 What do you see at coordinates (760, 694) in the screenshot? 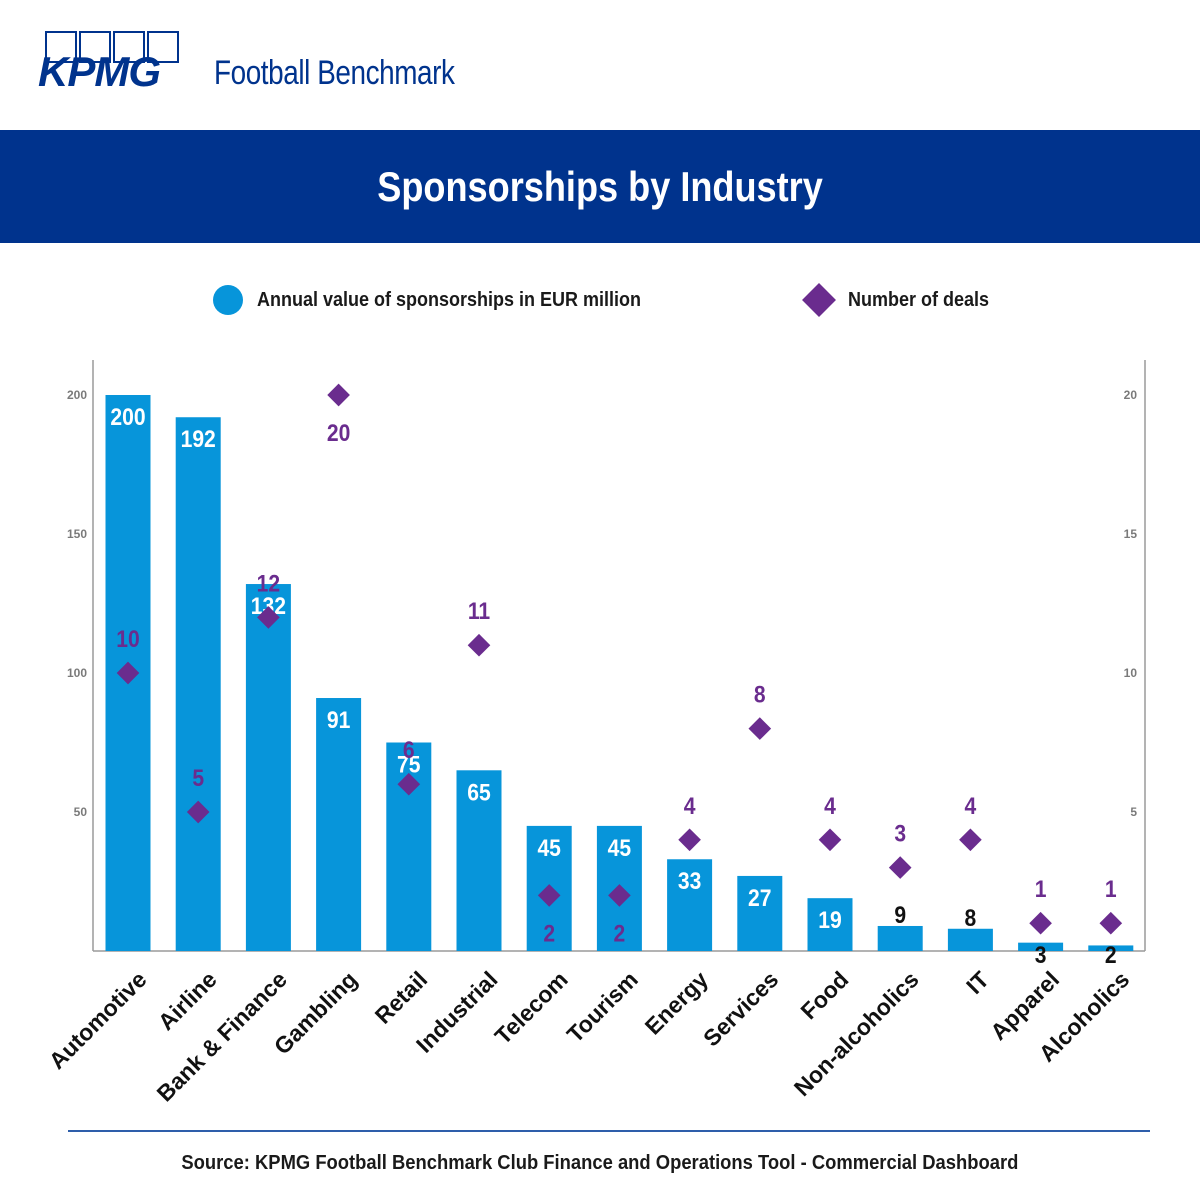
I see `deals-value-label: 8` at bounding box center [760, 694].